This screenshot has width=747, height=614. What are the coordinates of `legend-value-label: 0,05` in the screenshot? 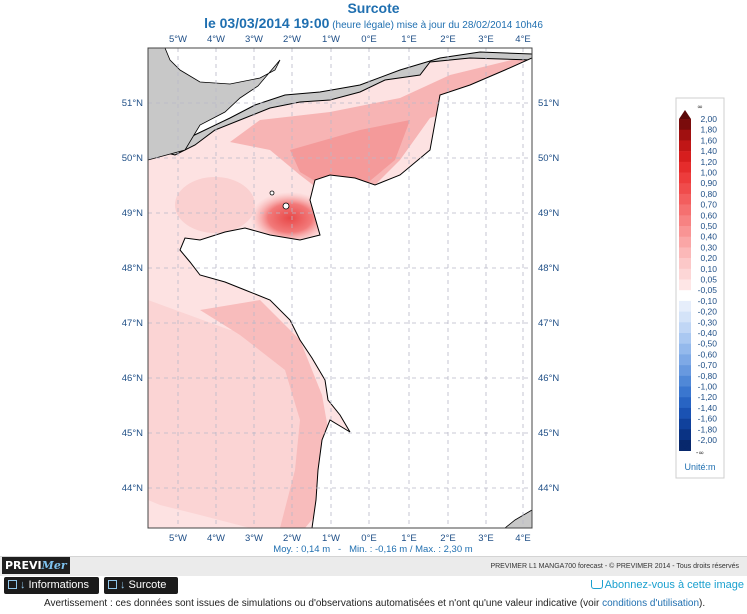 It's located at (708, 280).